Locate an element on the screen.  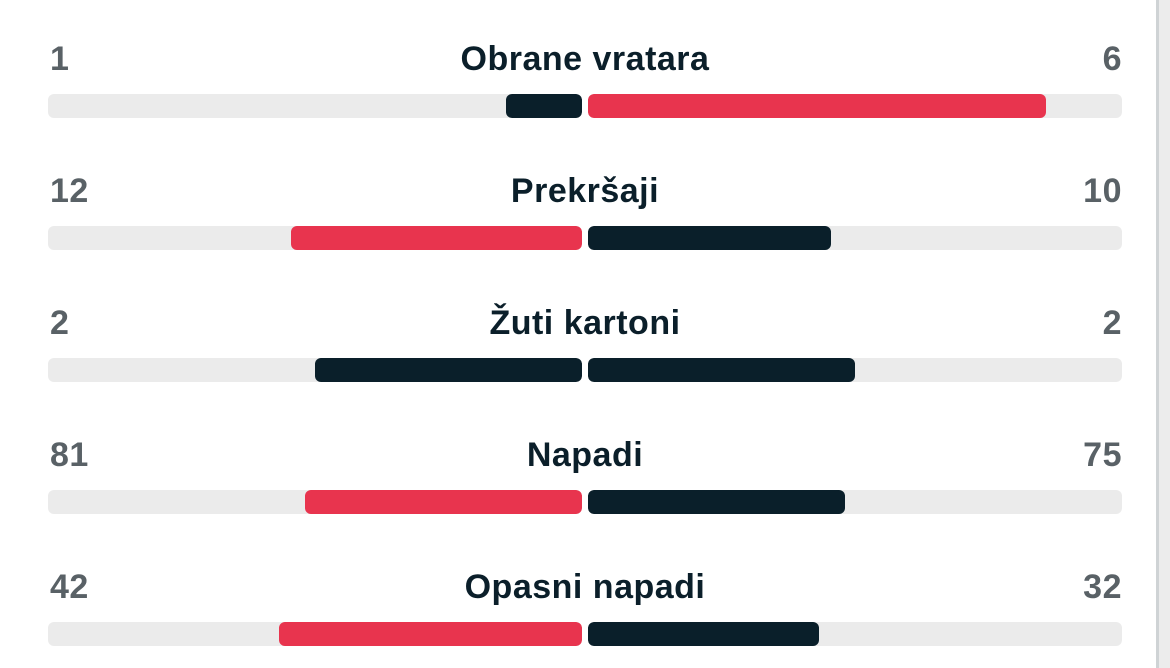
stat-label: Žuti kartoni is located at coordinates (585, 323).